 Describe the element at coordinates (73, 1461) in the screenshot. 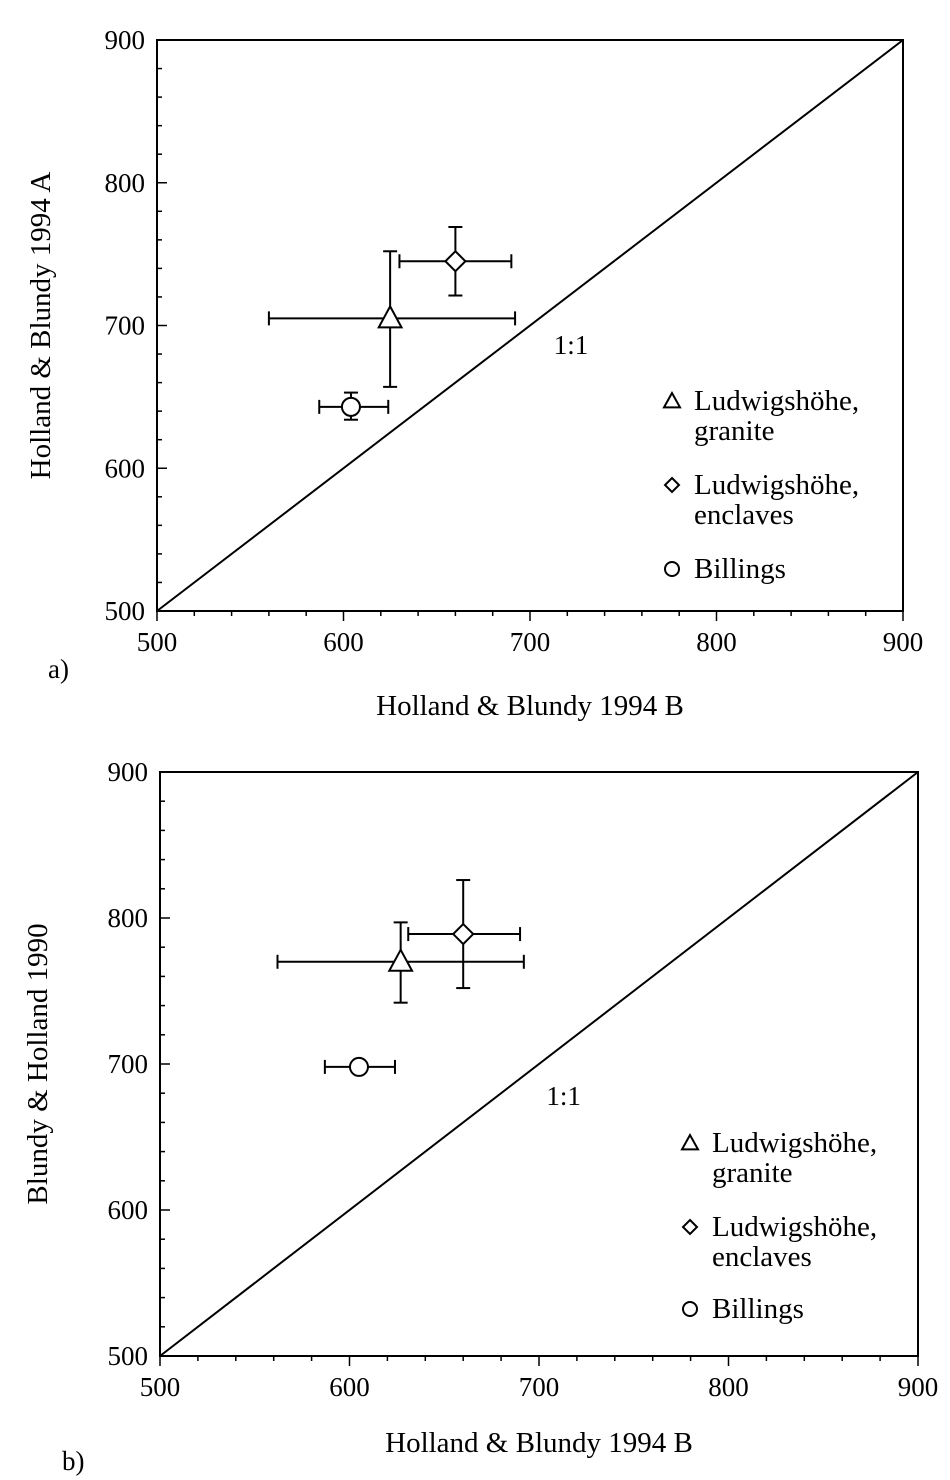

I see `panel-label: b)` at that location.